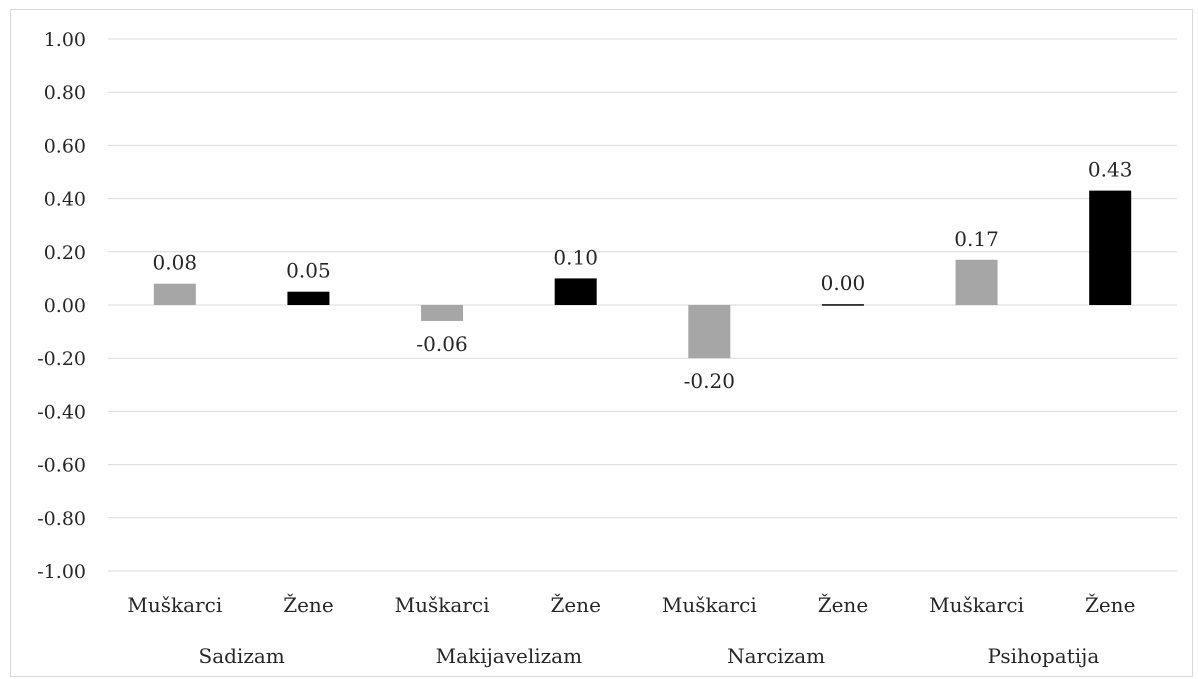 Image resolution: width=1198 pixels, height=679 pixels. What do you see at coordinates (509, 656) in the screenshot?
I see `x-group-label: Makijavelizam` at bounding box center [509, 656].